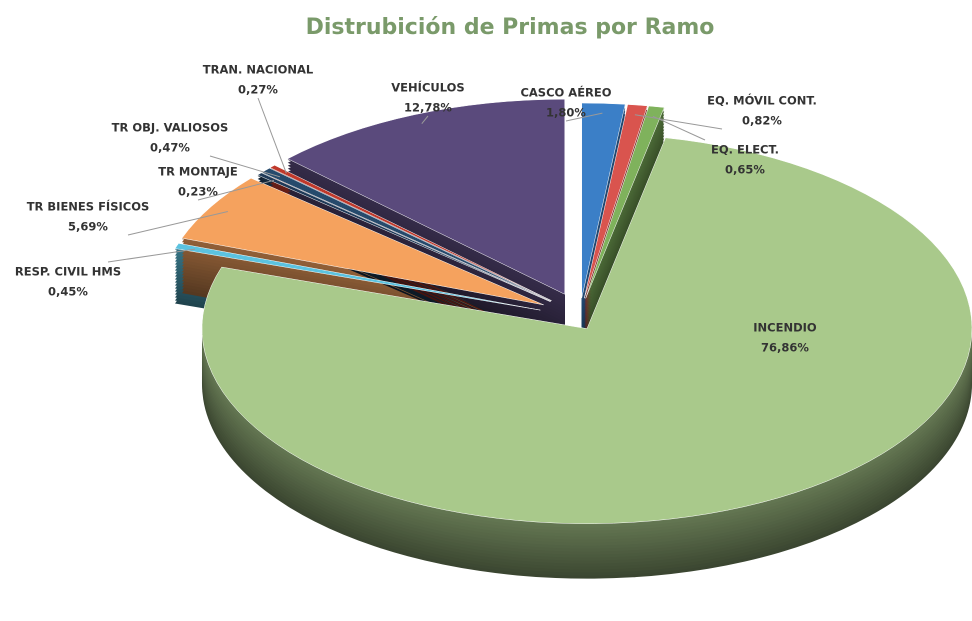 The width and height of the screenshot is (972, 621). What do you see at coordinates (198, 172) in the screenshot?
I see `slice-label: TR MONTAJE` at bounding box center [198, 172].